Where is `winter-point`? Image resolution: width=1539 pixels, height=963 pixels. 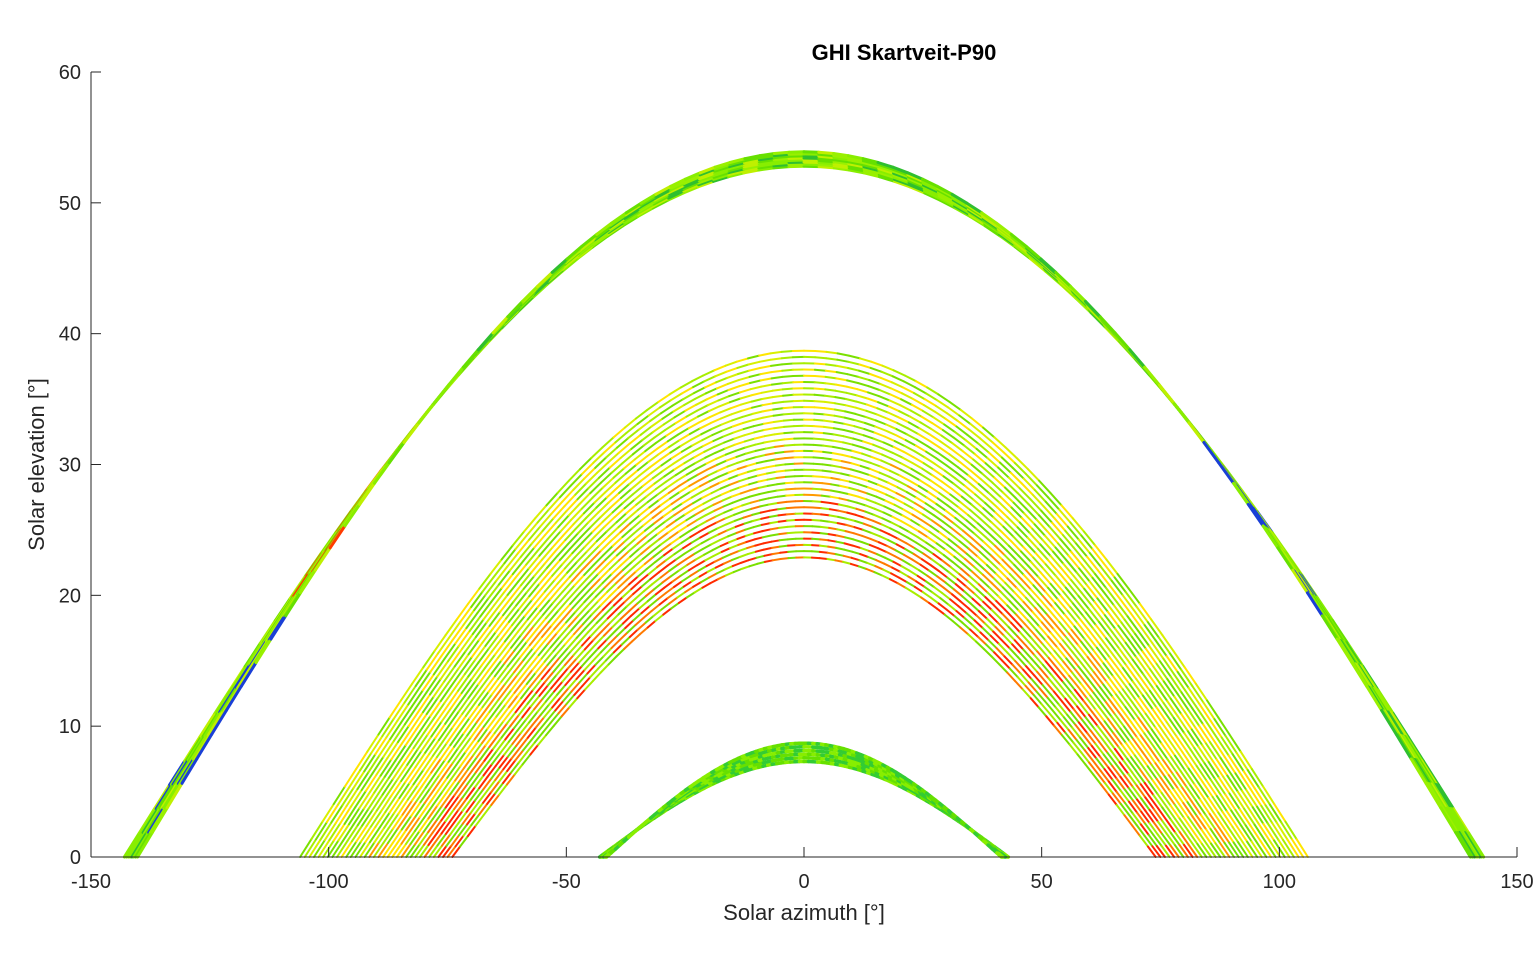 winter-point is located at coordinates (999, 855).